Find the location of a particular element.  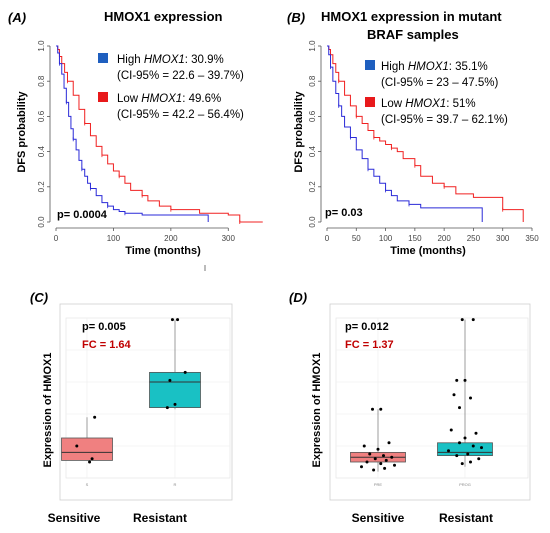

x-tick-label: PROG is located at coordinates (465, 484).